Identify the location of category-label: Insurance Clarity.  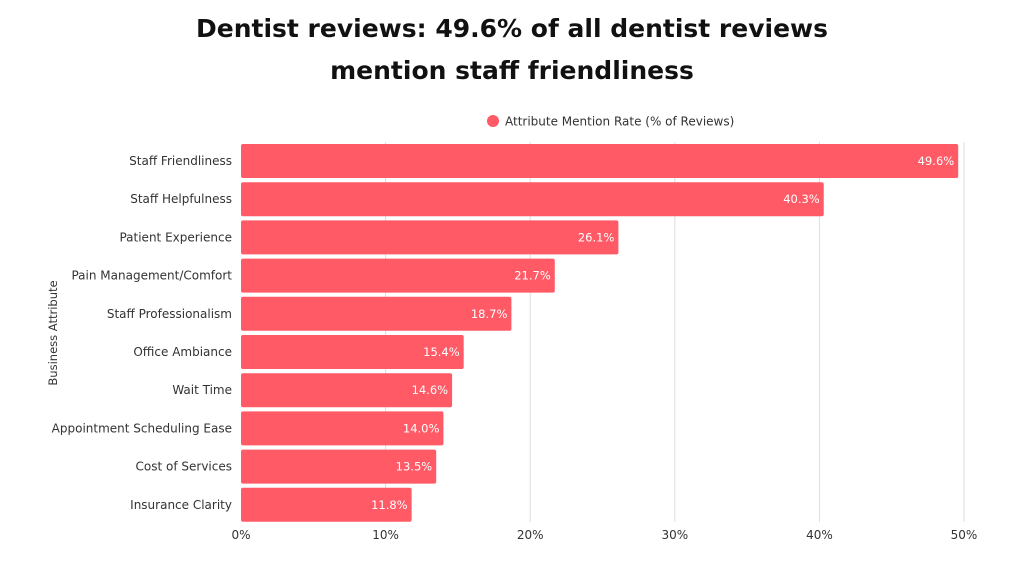
(181, 505).